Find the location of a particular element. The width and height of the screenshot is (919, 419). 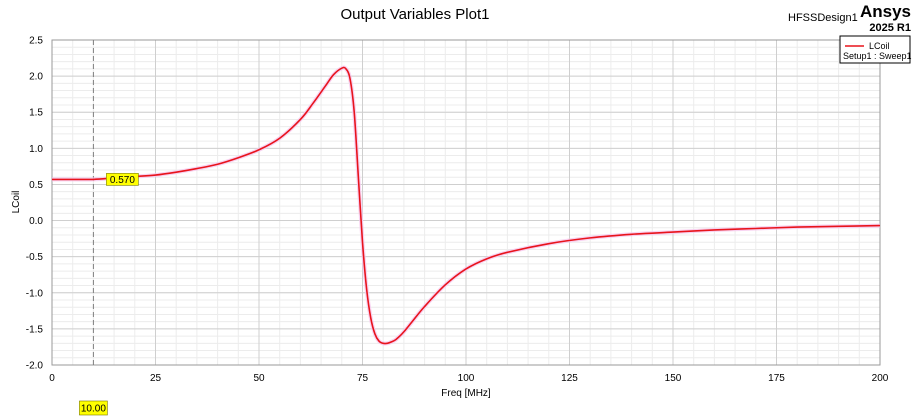

design-name: HFSSDesign1 is located at coordinates (823, 18).